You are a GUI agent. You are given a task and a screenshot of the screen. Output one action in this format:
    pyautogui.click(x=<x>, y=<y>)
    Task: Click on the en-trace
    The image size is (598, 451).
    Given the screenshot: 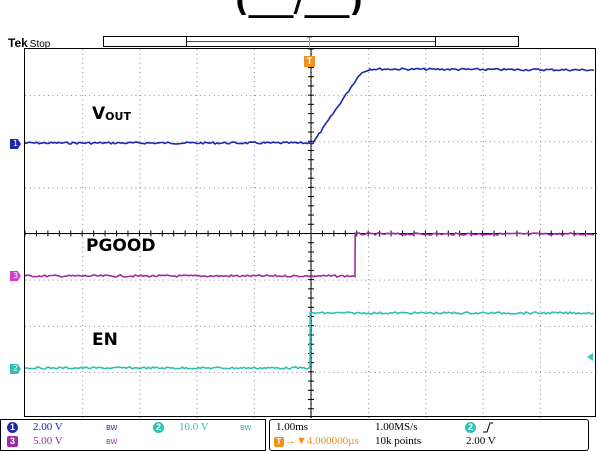 What is the action you would take?
    pyautogui.click(x=309, y=340)
    